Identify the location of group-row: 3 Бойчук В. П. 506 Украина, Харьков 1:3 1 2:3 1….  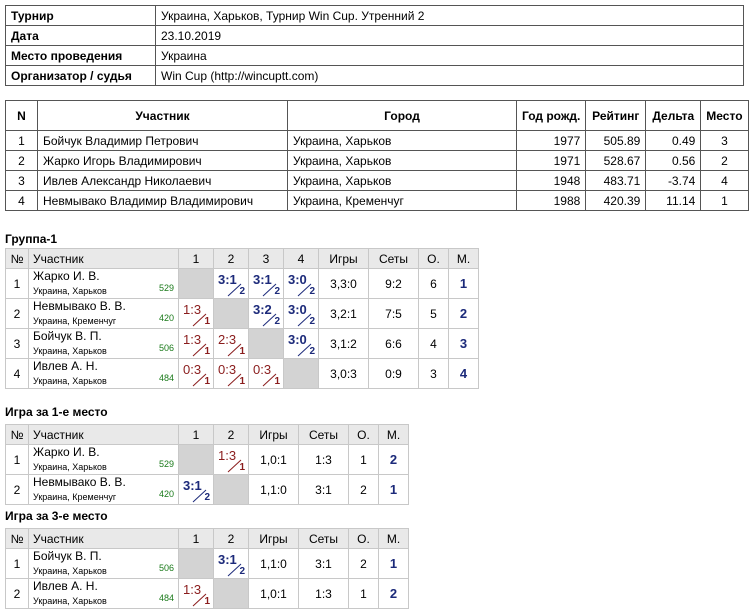
(242, 343).